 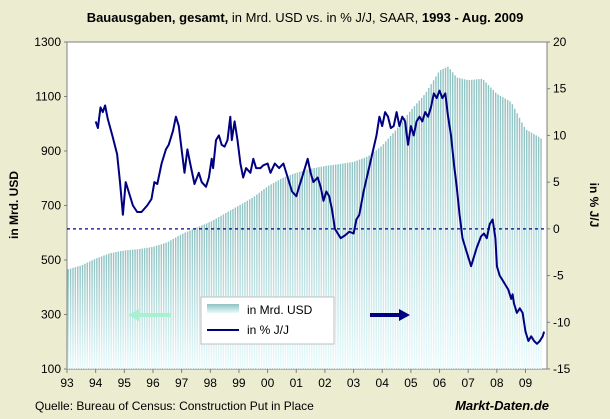 What do you see at coordinates (153, 383) in the screenshot?
I see `x-tick-label: 96` at bounding box center [153, 383].